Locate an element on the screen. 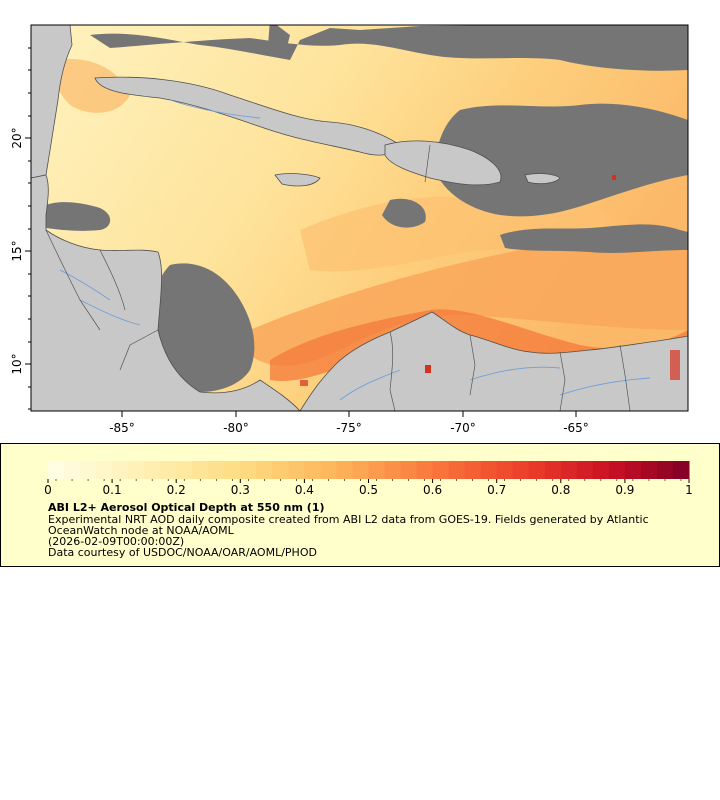 The image size is (720, 800). aod-mid-patch-gulf is located at coordinates (92, 86).